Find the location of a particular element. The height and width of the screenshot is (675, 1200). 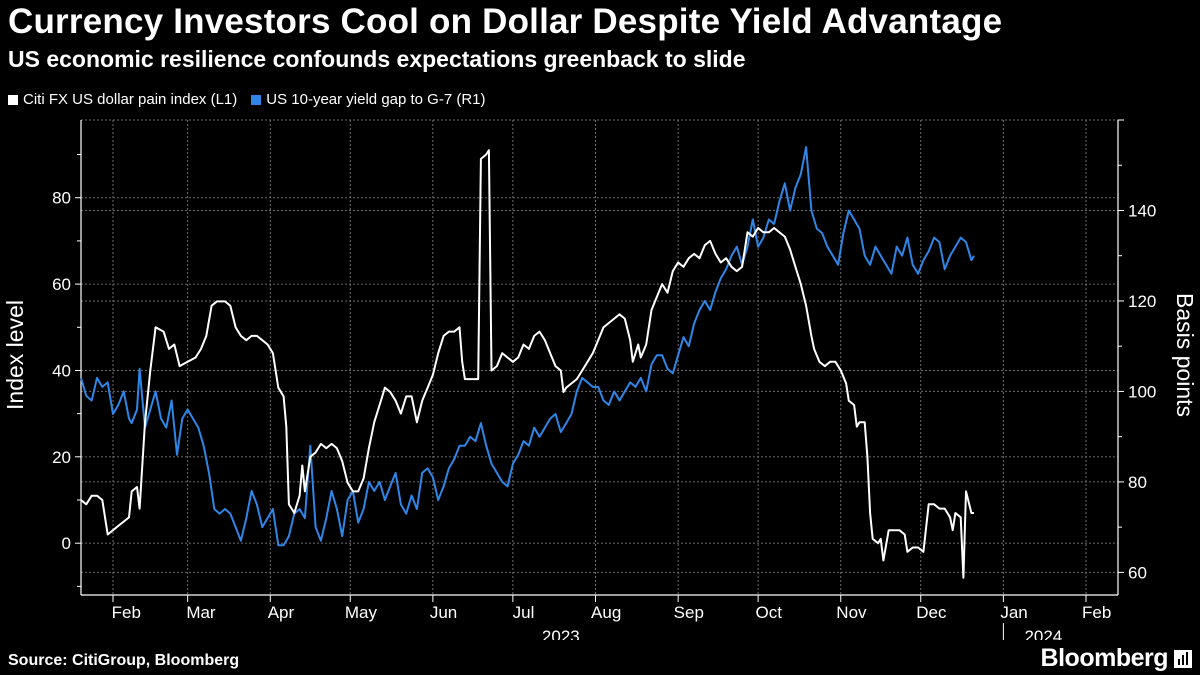

x-tick-label-4: Jun is located at coordinates (443, 612).